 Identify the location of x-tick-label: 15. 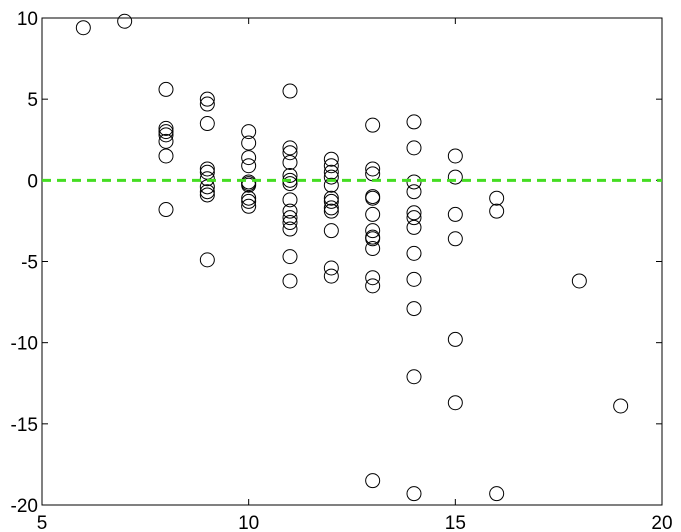
(455, 522).